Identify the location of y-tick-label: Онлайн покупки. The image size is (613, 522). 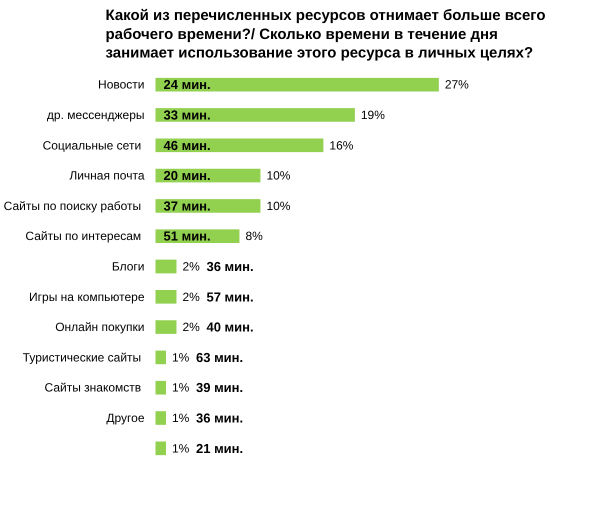
(100, 327).